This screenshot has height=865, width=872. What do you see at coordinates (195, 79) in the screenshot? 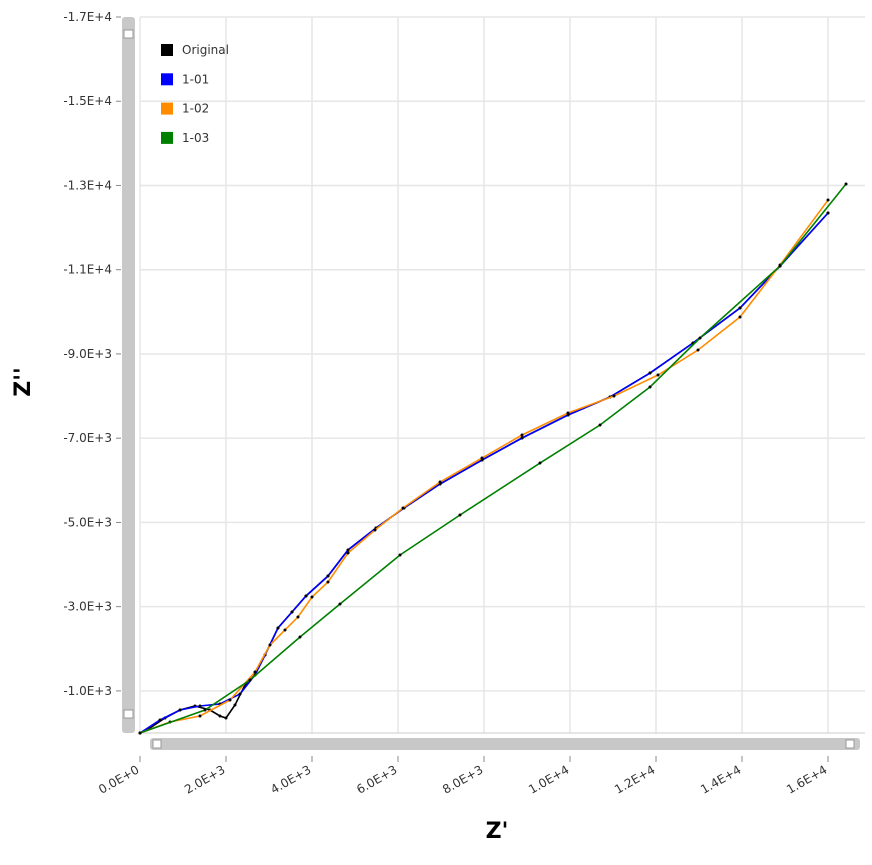
I see `legend-label: 1-01` at bounding box center [195, 79].